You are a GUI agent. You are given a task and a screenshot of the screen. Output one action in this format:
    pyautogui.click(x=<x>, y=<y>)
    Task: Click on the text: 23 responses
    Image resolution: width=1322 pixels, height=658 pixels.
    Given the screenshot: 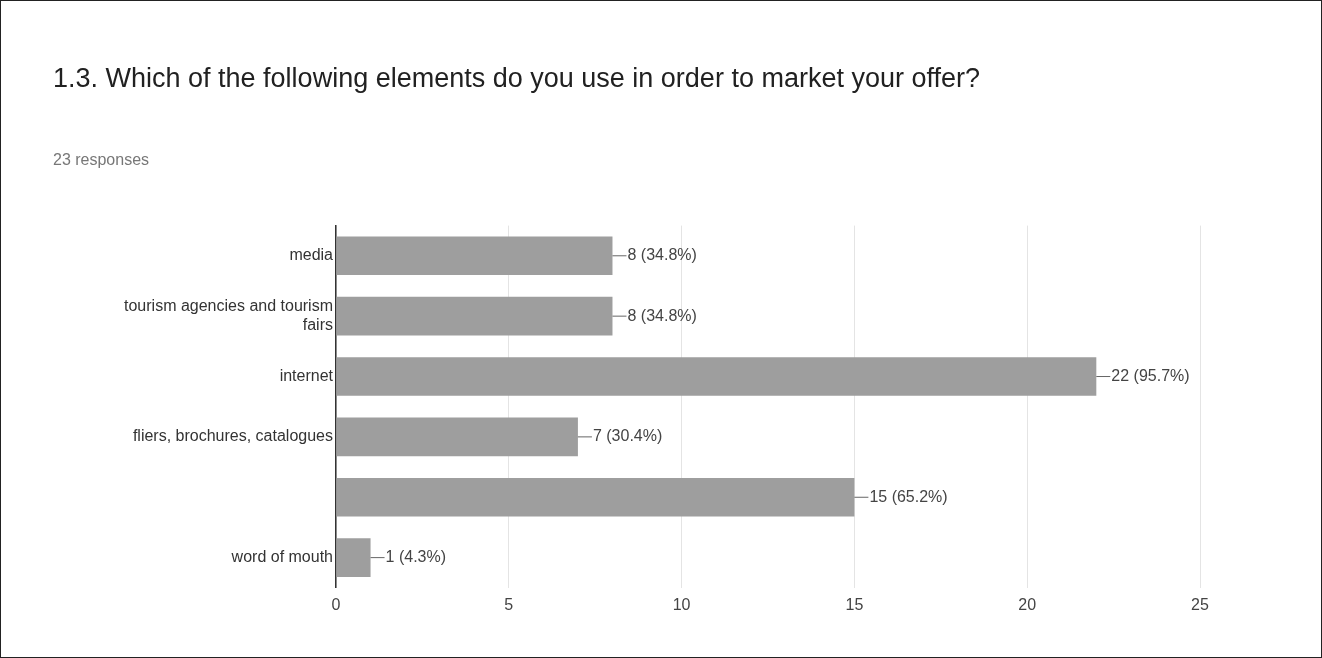 What is the action you would take?
    pyautogui.click(x=101, y=160)
    